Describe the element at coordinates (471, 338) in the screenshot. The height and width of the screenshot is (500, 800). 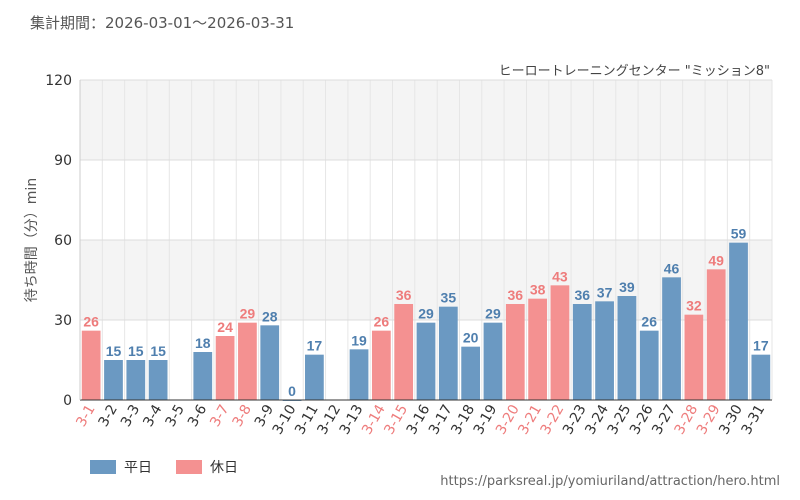
I see `bar-value-label: 20` at that location.